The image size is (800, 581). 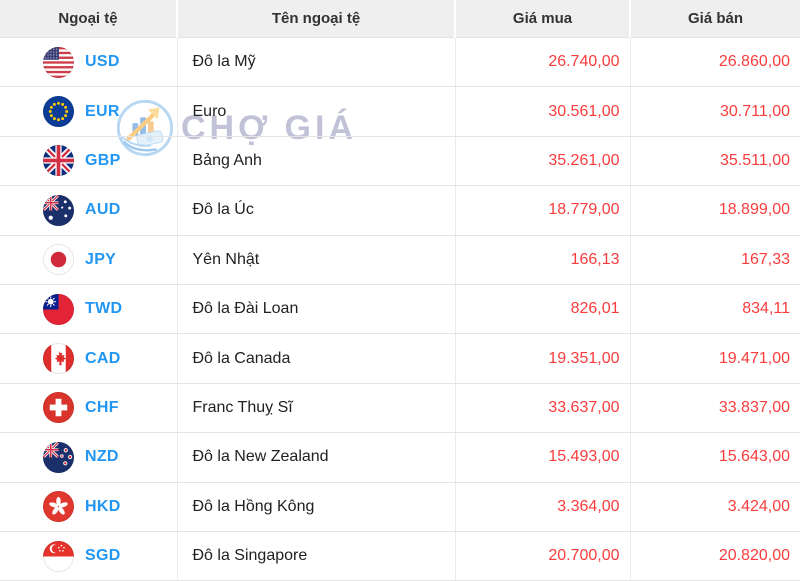 I want to click on currency-name-cell: Đô la Singapore, so click(x=315, y=556).